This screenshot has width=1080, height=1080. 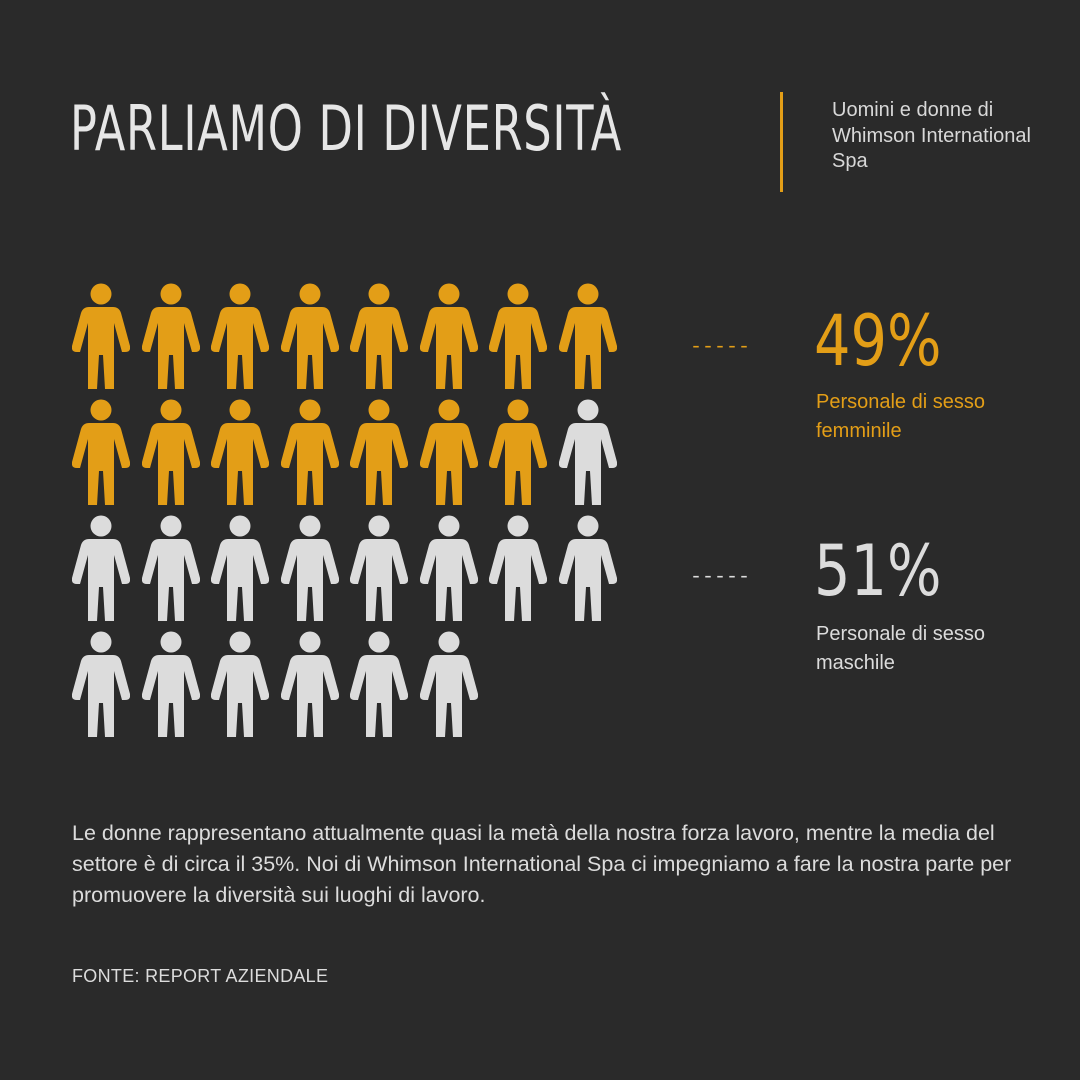 I want to click on female-label: Personale di sesso femminile, so click(x=900, y=416).